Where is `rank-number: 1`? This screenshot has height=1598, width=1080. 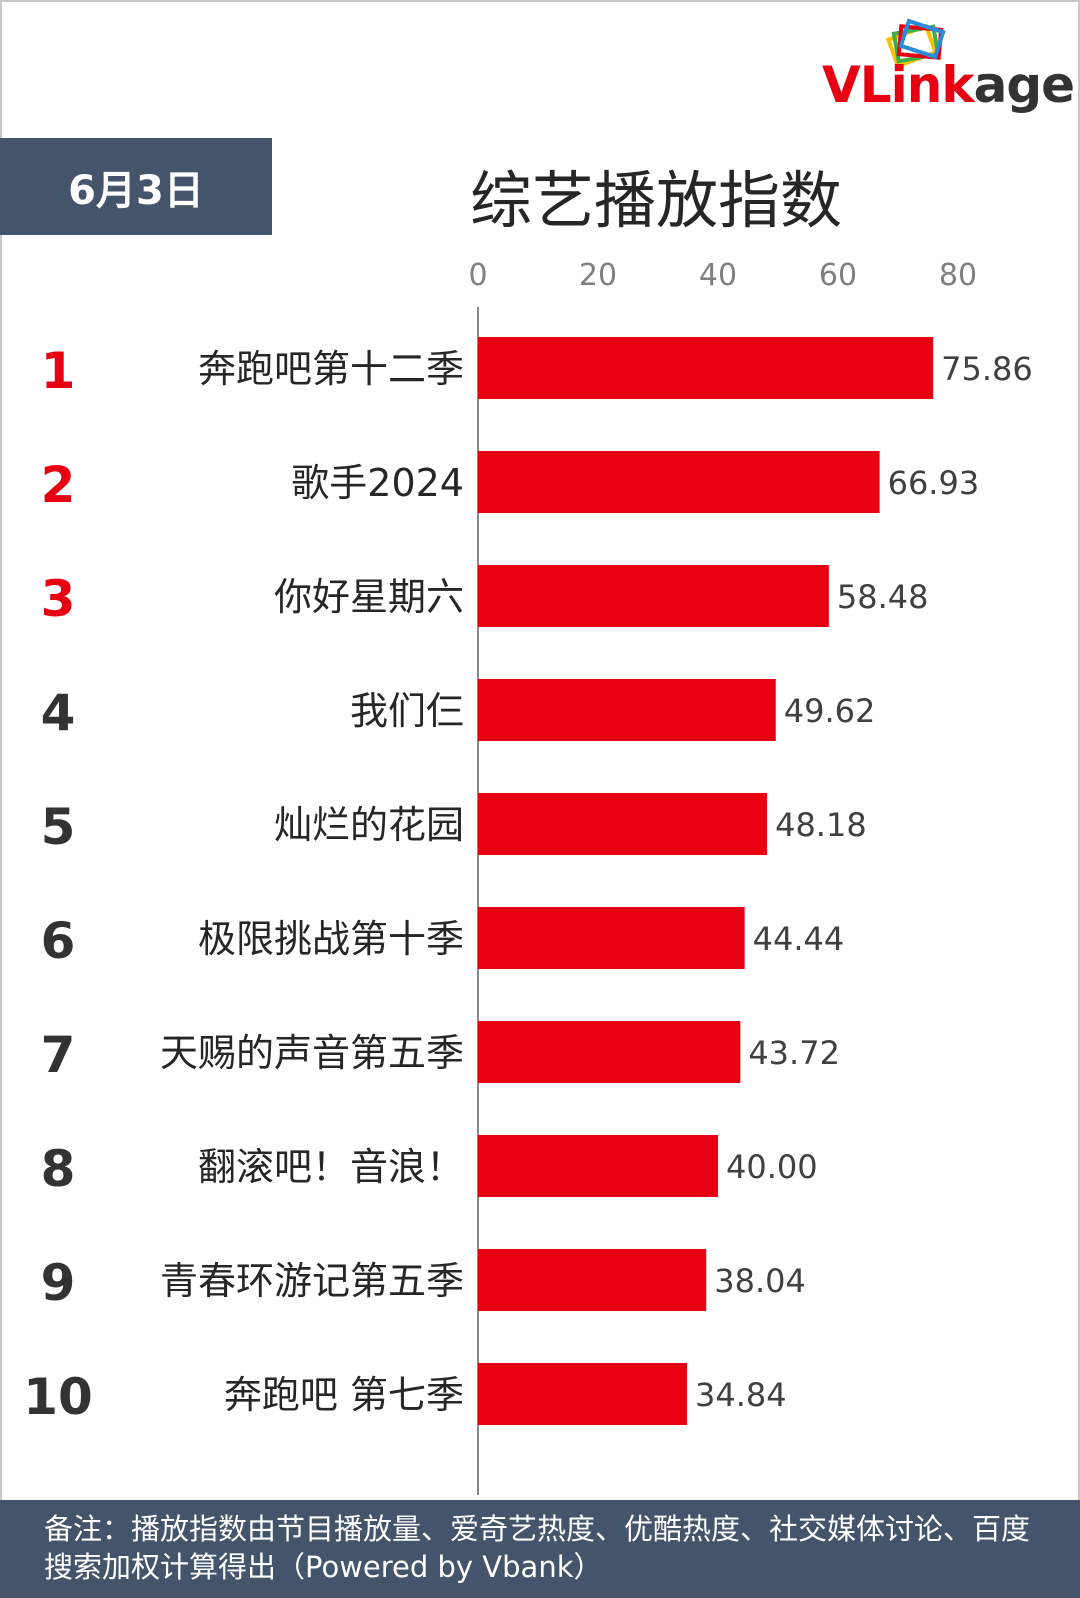
rank-number: 1 is located at coordinates (58, 371).